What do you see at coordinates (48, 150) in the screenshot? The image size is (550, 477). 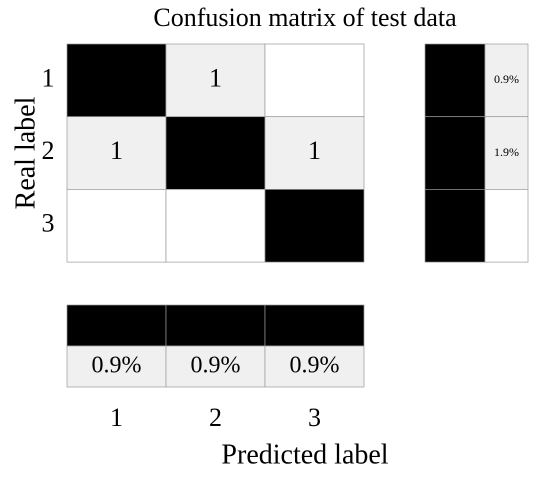 I see `y-tick-label: 2` at bounding box center [48, 150].